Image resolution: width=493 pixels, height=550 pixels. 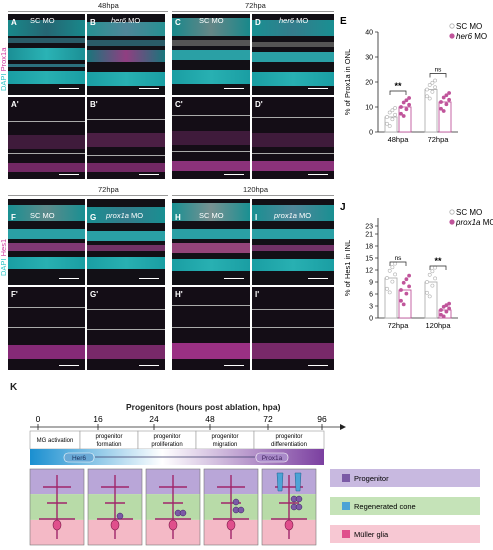 I want to click on legend-label: Regenerated cone, so click(x=385, y=506).